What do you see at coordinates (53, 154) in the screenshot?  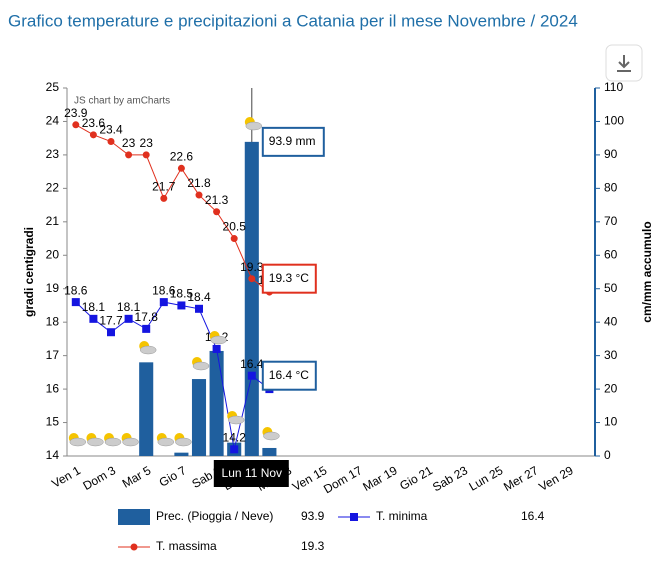 I see `y-tick-label: 23` at bounding box center [53, 154].